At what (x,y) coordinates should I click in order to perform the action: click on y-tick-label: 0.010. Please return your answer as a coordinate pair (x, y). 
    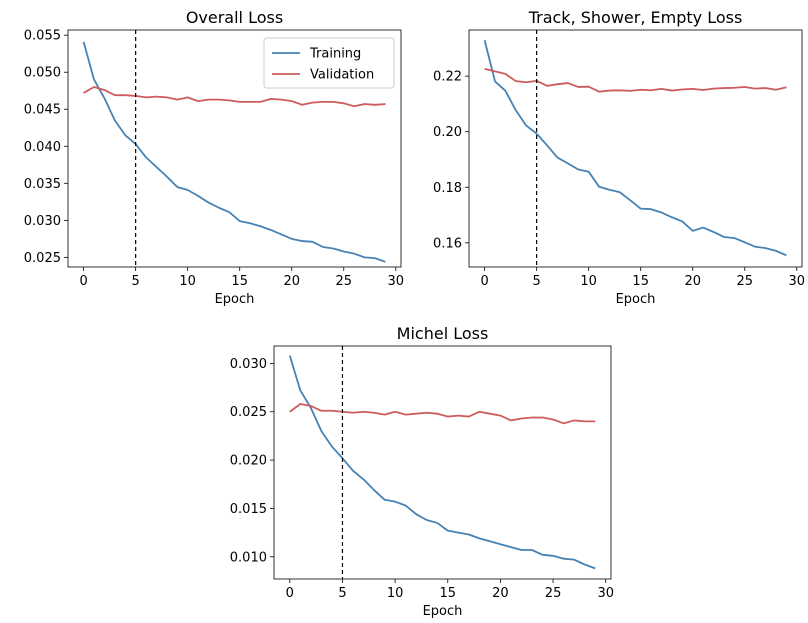
    Looking at the image, I should click on (248, 557).